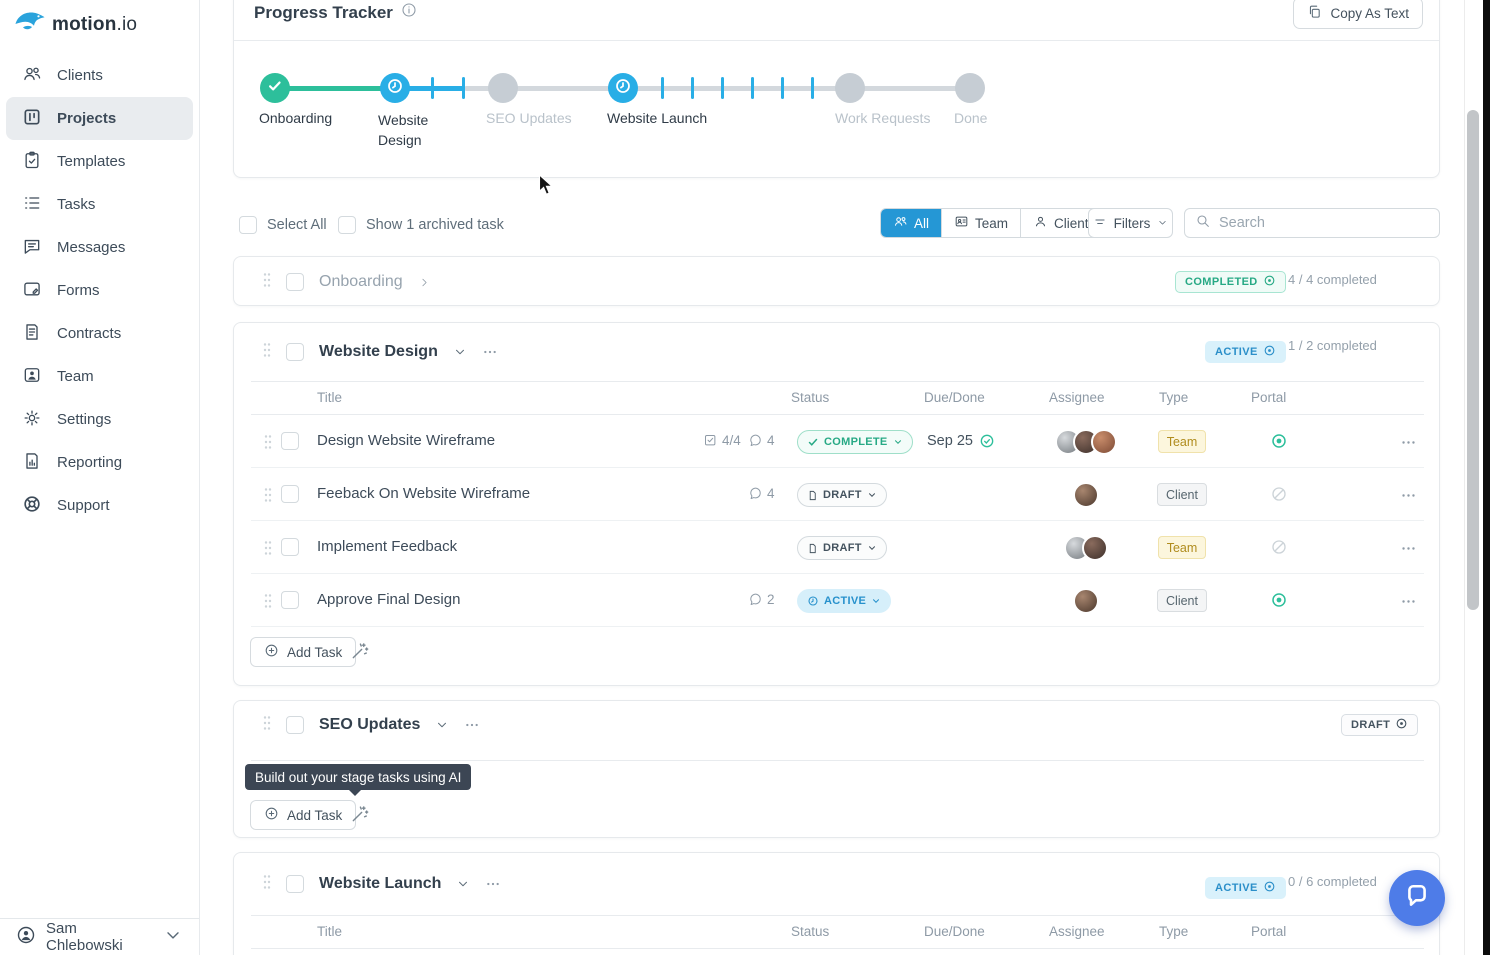  What do you see at coordinates (99, 247) in the screenshot?
I see `sidebar-item-messages: Messages` at bounding box center [99, 247].